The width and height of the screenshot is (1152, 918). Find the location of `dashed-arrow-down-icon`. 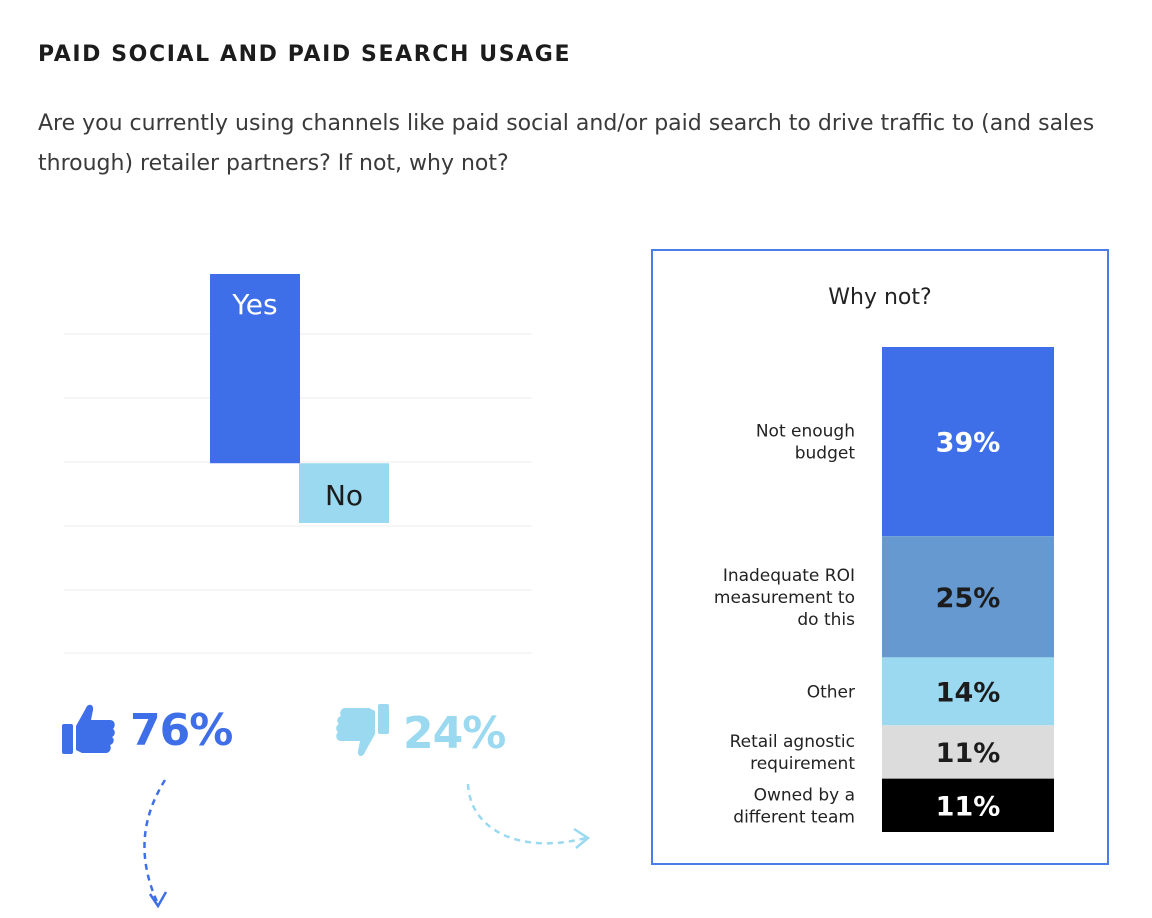

dashed-arrow-down-icon is located at coordinates (155, 842).